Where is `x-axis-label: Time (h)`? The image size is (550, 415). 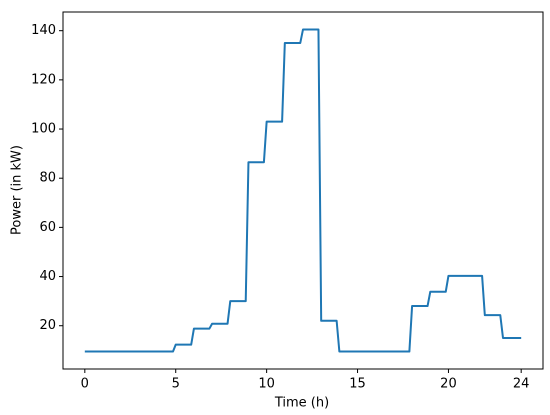 x-axis-label: Time (h) is located at coordinates (301, 403).